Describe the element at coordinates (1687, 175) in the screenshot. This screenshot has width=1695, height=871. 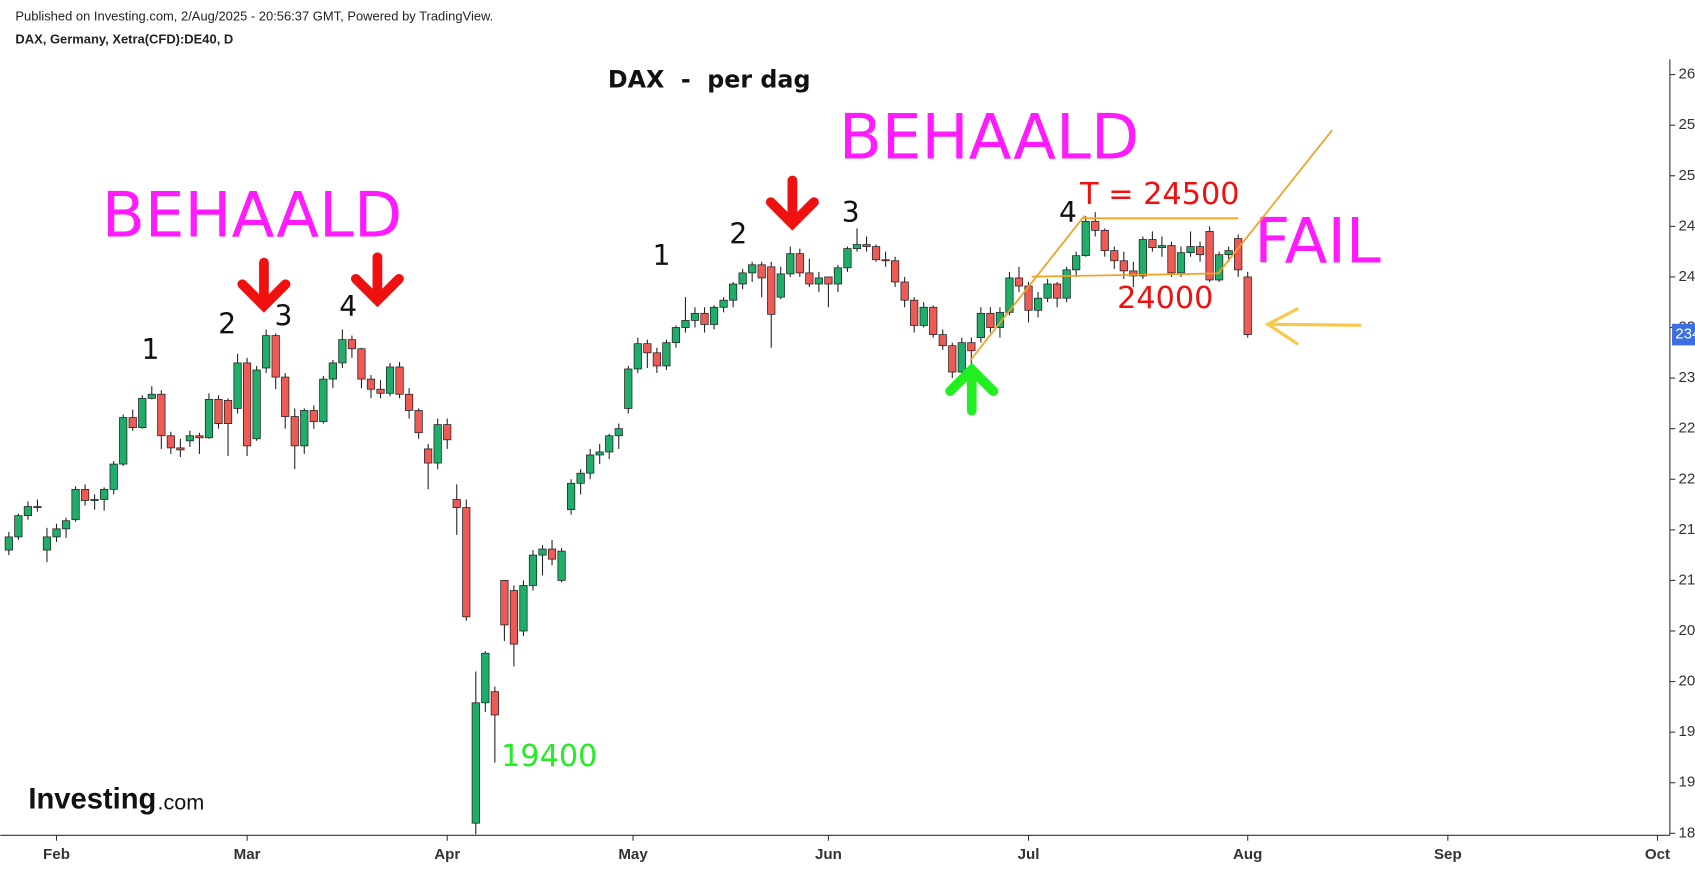
I see `y-tick-label: 25000` at that location.